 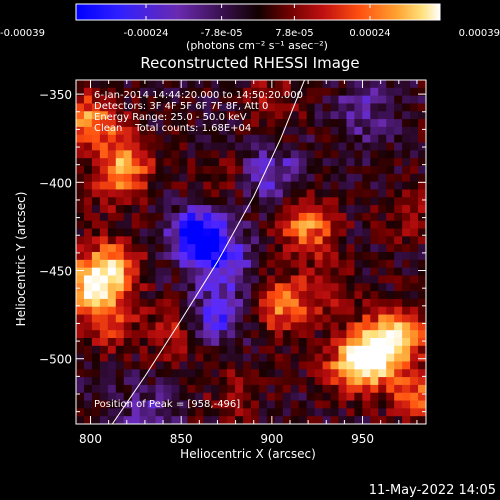 What do you see at coordinates (369, 33) in the screenshot?
I see `colorbar-tick-label: 0.00024` at bounding box center [369, 33].